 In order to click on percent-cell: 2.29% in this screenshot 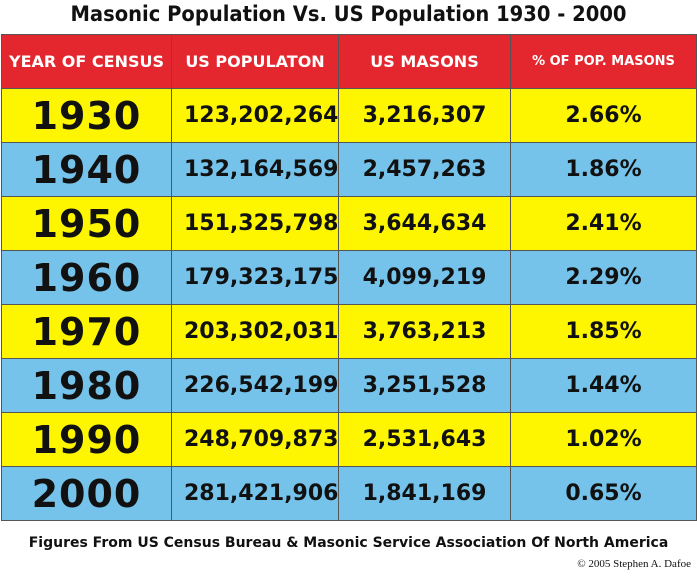, I will do `click(603, 277)`.